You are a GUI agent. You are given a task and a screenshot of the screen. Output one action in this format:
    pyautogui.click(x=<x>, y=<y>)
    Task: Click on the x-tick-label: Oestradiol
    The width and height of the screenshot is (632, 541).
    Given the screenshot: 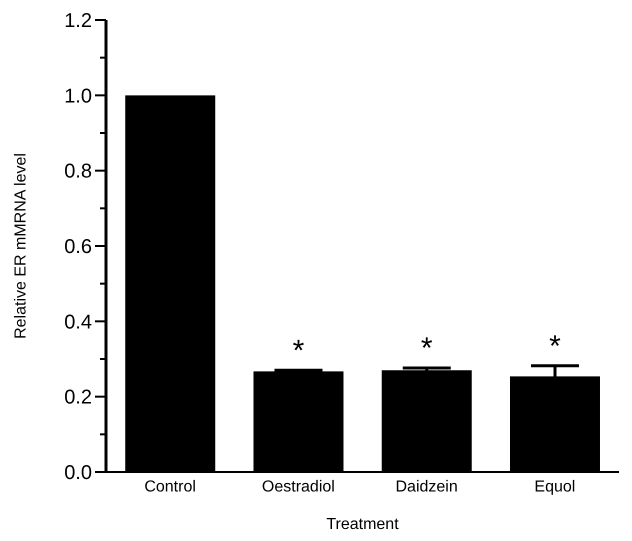 What is the action you would take?
    pyautogui.click(x=298, y=487)
    